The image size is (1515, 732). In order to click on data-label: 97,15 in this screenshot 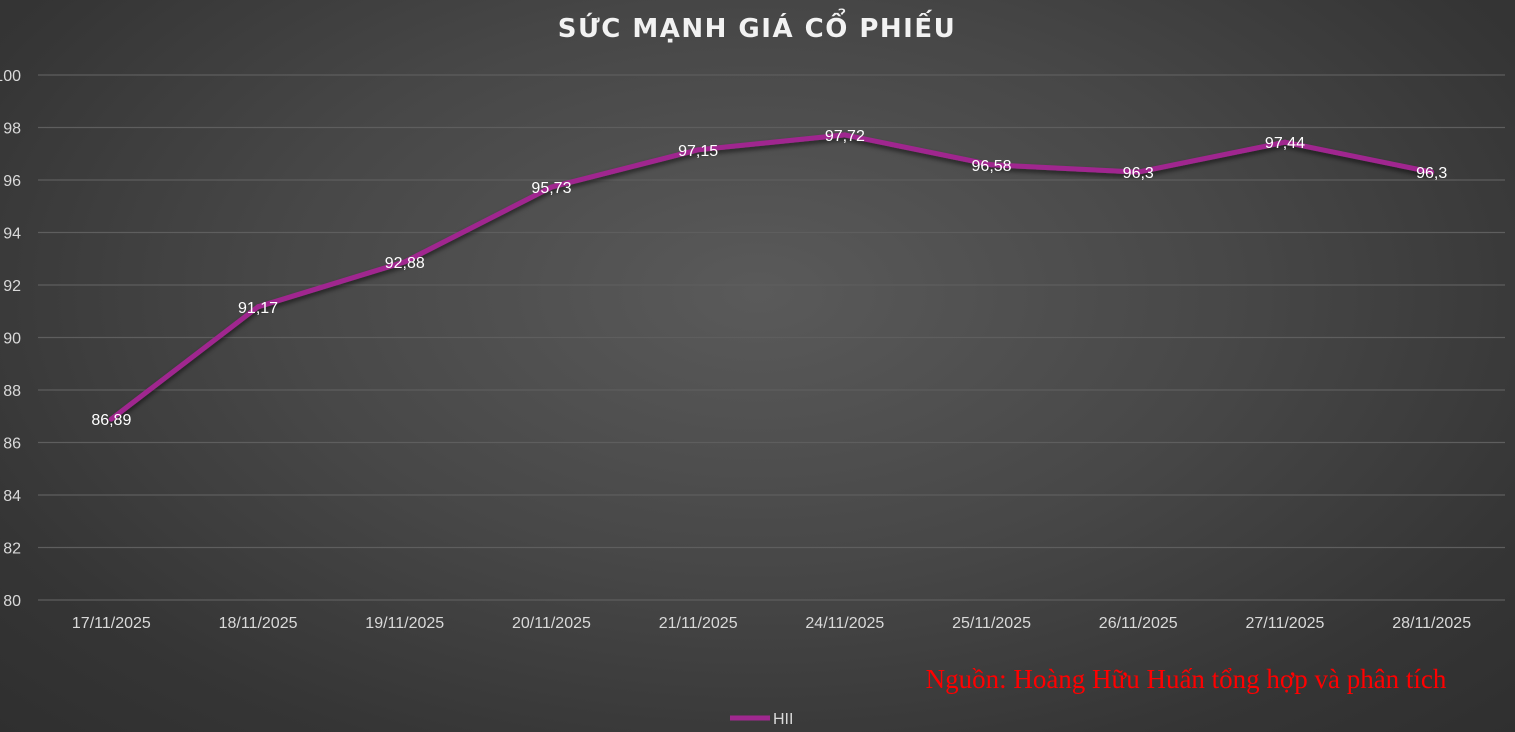, I will do `click(698, 151)`.